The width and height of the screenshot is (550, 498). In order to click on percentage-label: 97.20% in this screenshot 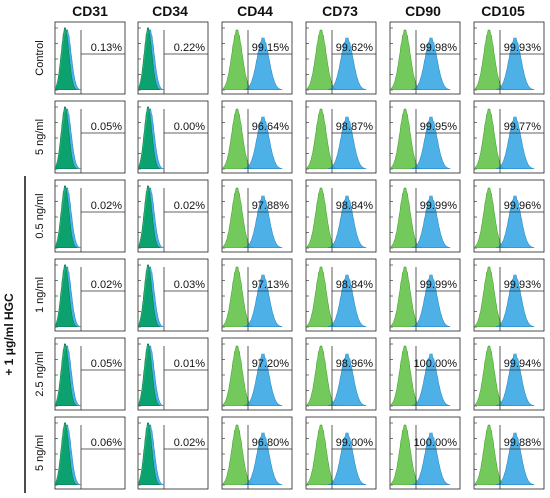, I will do `click(271, 364)`.